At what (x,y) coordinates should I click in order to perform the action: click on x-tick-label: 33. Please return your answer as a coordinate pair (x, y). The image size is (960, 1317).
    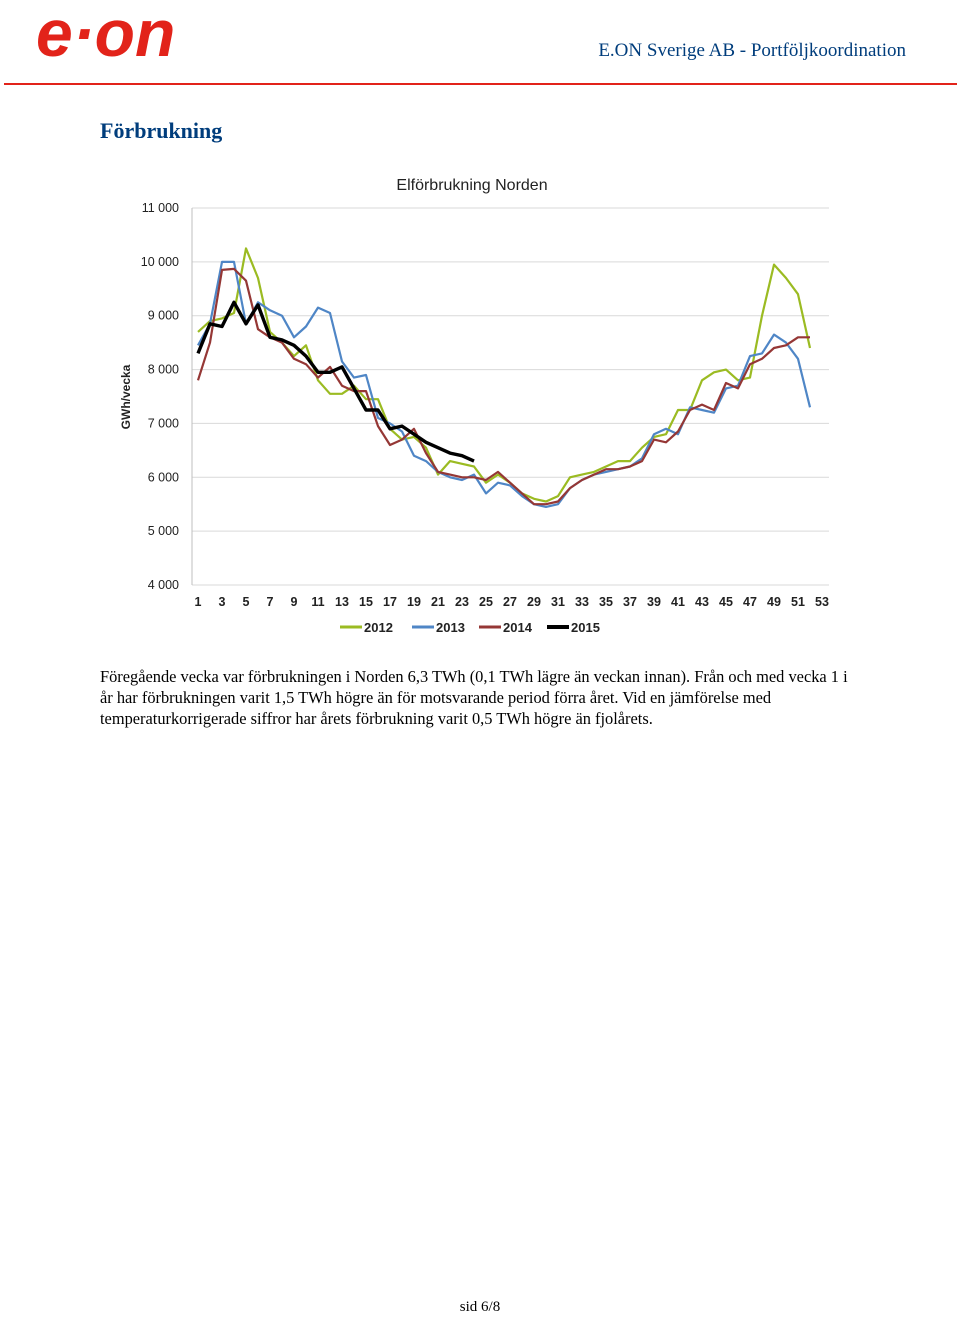
    Looking at the image, I should click on (582, 602).